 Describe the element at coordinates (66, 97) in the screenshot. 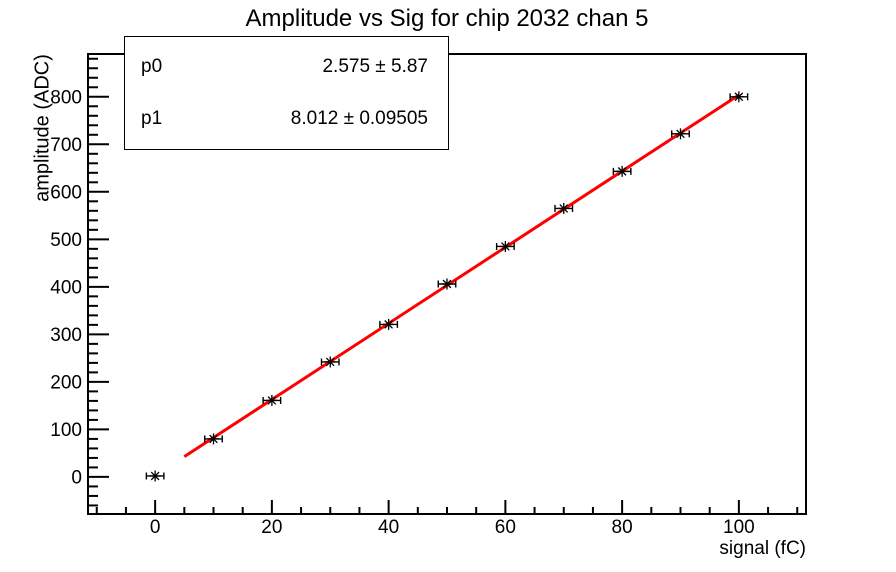

I see `y-tick-label: 800` at that location.